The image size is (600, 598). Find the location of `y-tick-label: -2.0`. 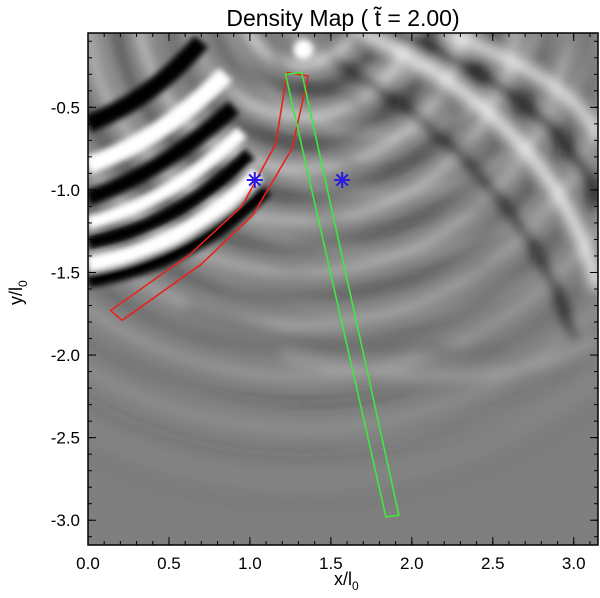

y-tick-label: -2.0 is located at coordinates (65, 355).